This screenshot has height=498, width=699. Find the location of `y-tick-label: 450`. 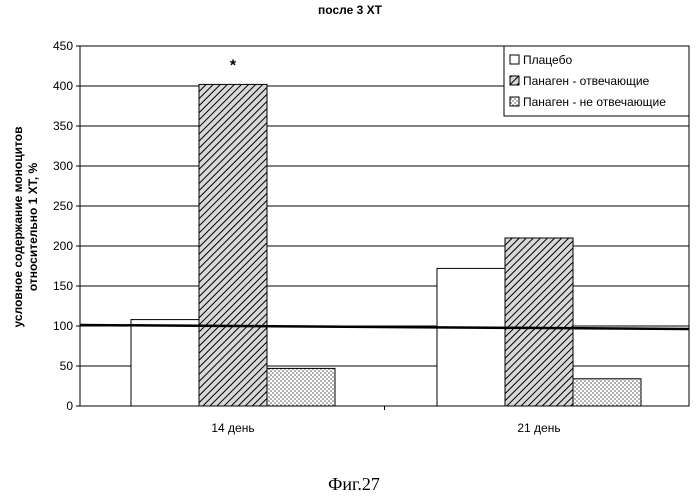

y-tick-label: 450 is located at coordinates (63, 46).